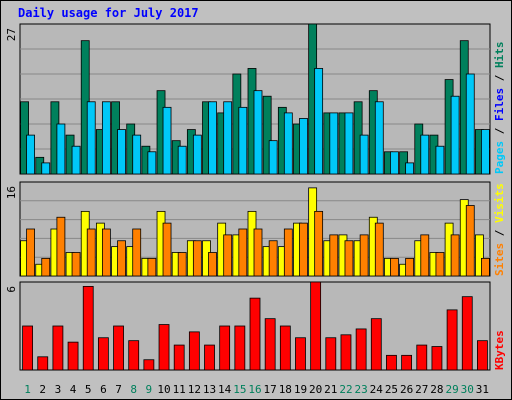 The height and width of the screenshot is (400, 512). What do you see at coordinates (315, 389) in the screenshot?
I see `x-tick-day-20: 20` at bounding box center [315, 389].